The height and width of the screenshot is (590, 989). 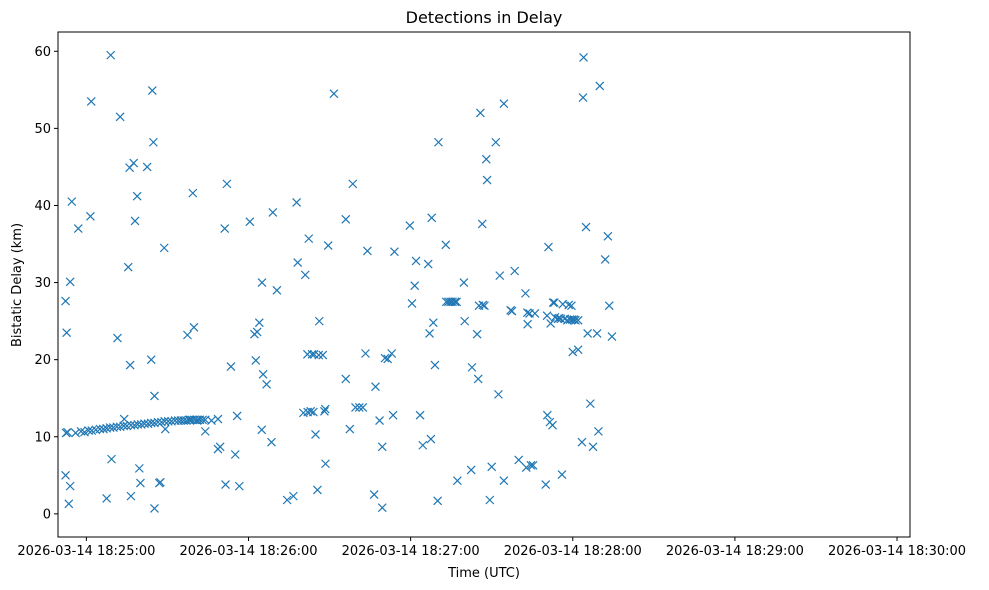 What do you see at coordinates (42, 52) in the screenshot?
I see `y-tick-label: 60` at bounding box center [42, 52].